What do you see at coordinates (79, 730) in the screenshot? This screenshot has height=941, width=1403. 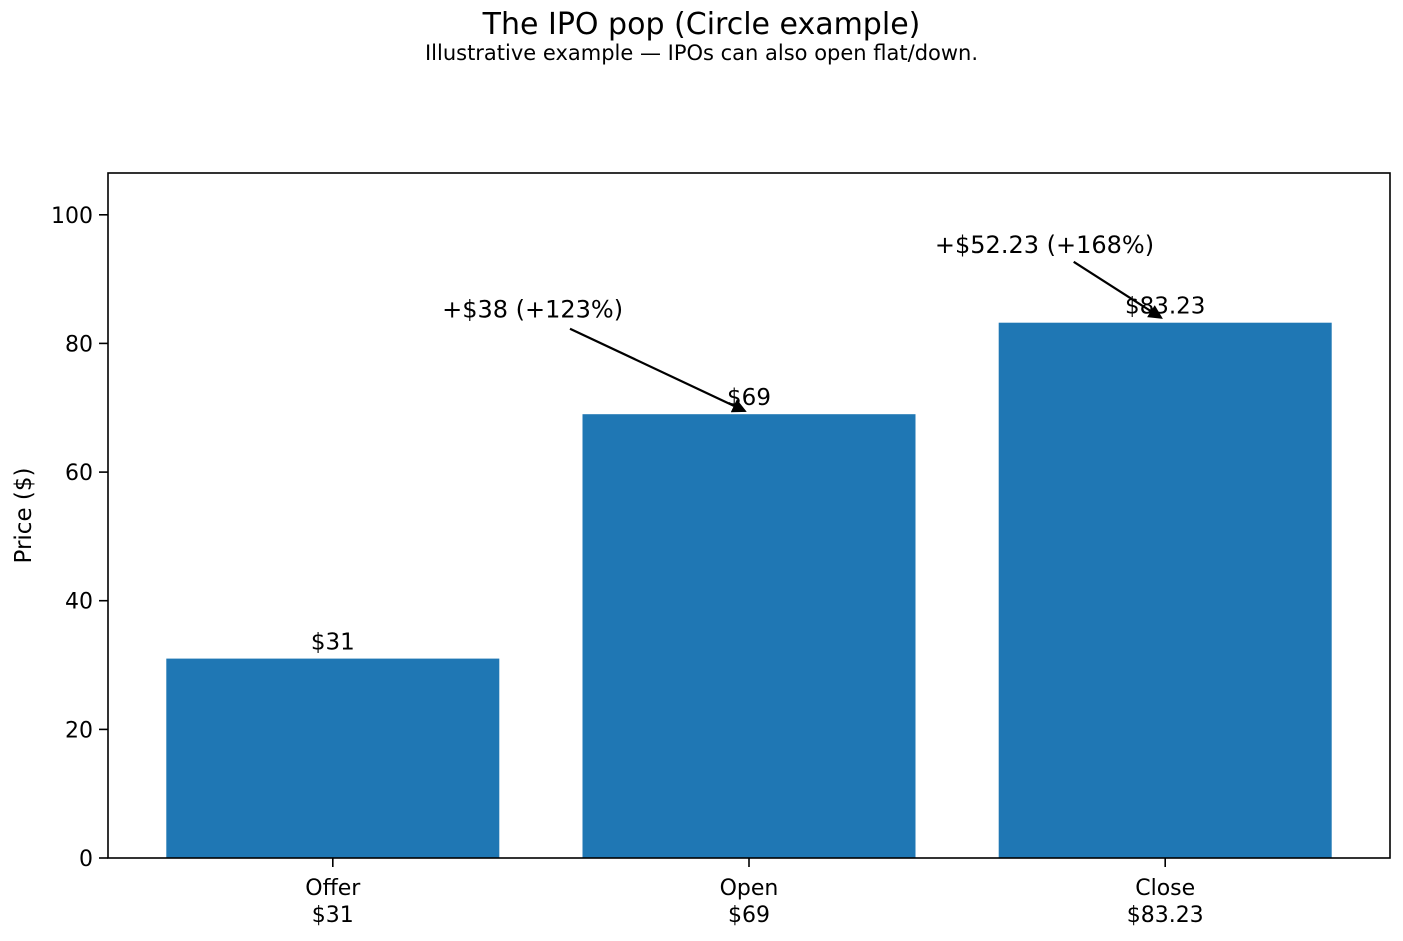 I see `y-tick-label: 20` at bounding box center [79, 730].